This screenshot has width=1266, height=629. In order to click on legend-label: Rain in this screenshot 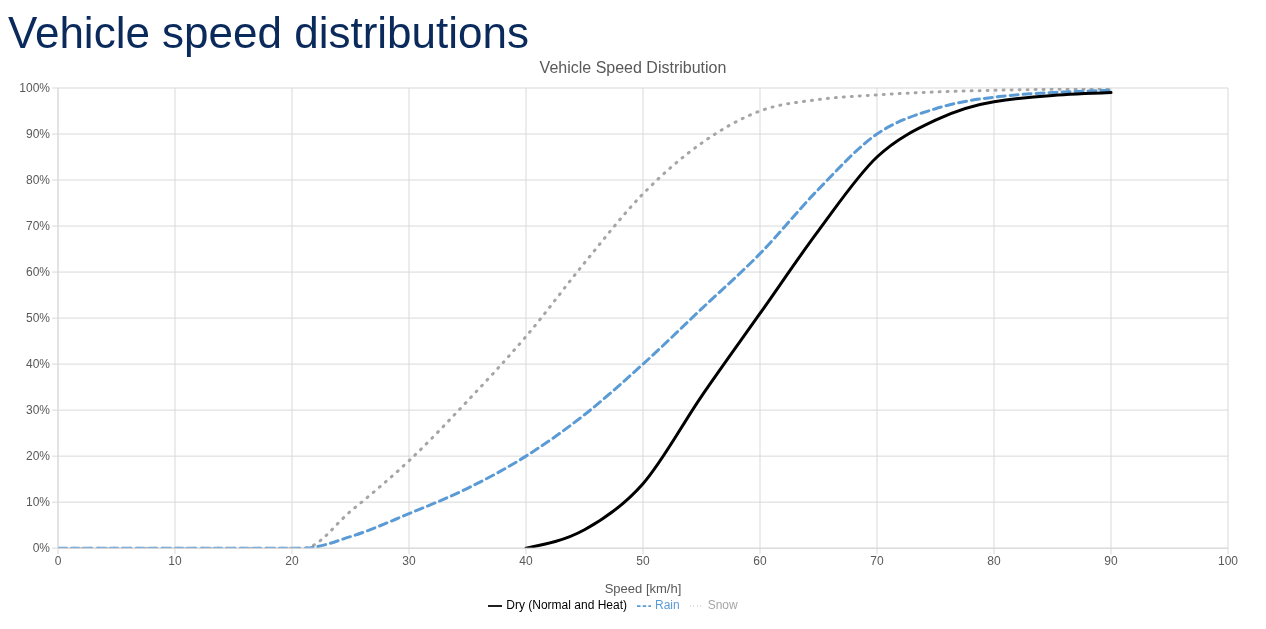, I will do `click(667, 605)`.